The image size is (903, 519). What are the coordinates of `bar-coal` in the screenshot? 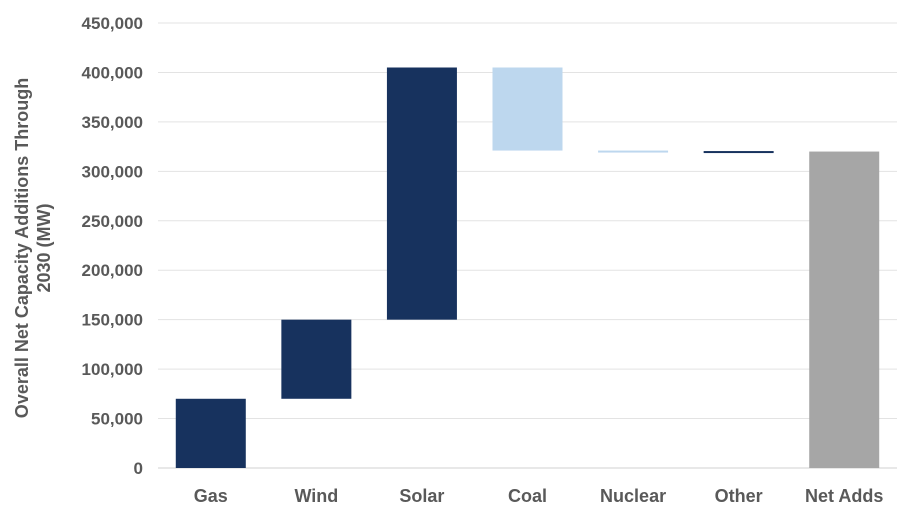 It's located at (527, 109).